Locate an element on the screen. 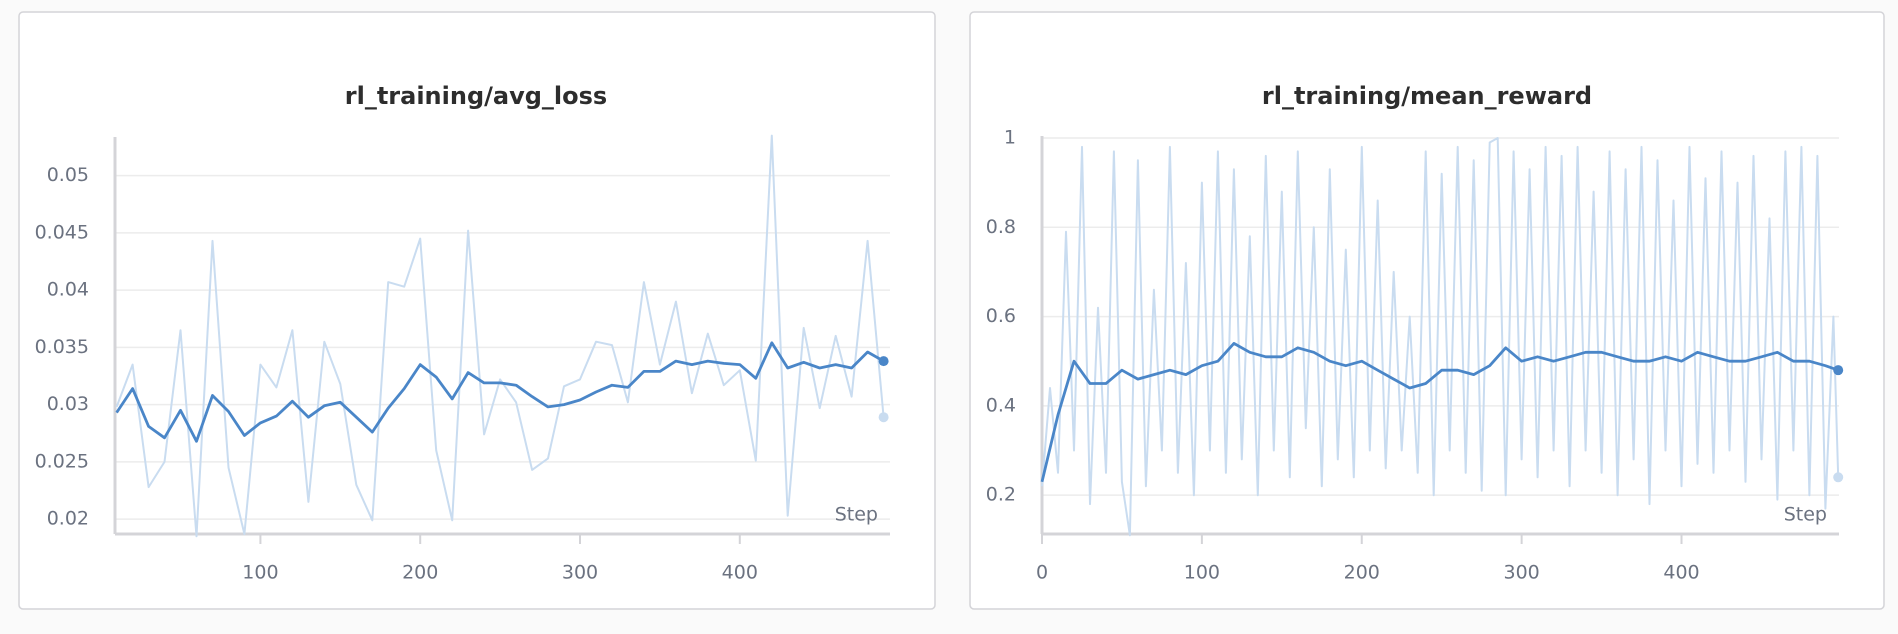 The width and height of the screenshot is (1898, 634). y-tick-label: 0.8 is located at coordinates (1001, 227).